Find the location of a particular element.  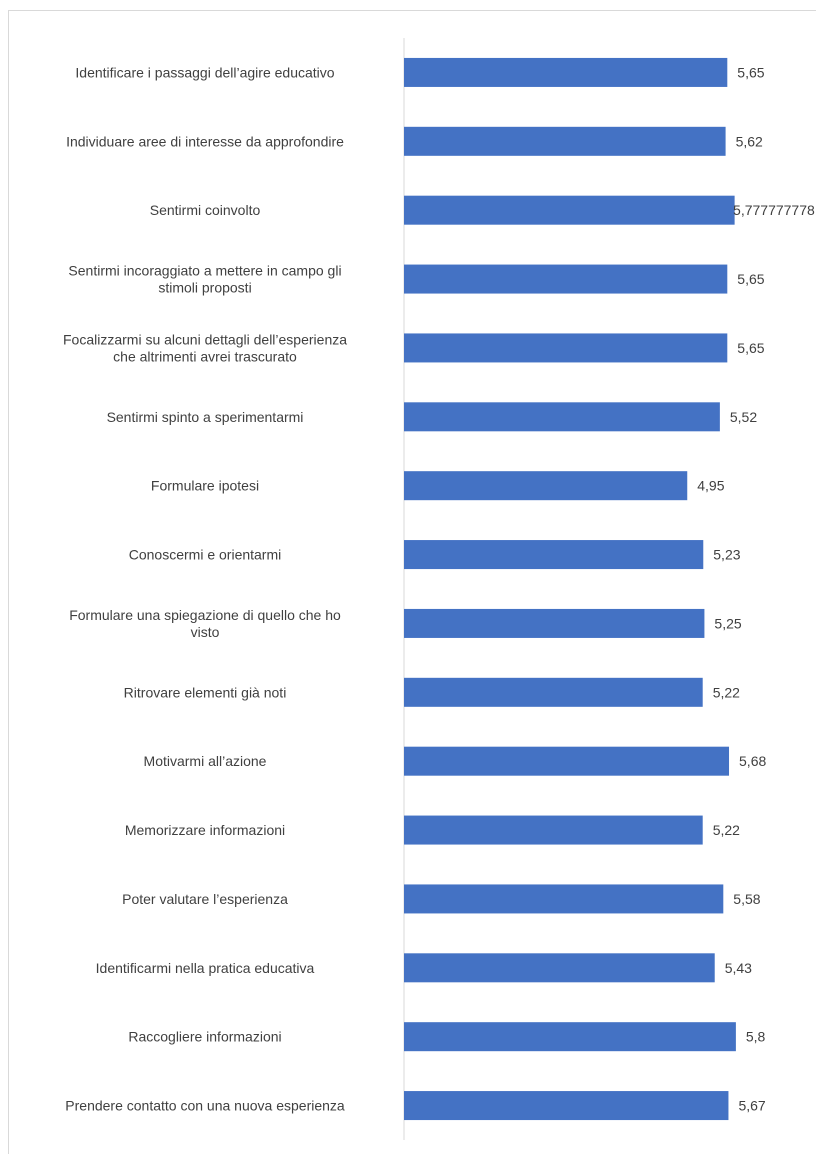

category-label-line: Ritrovare elementi già noti is located at coordinates (205, 692).